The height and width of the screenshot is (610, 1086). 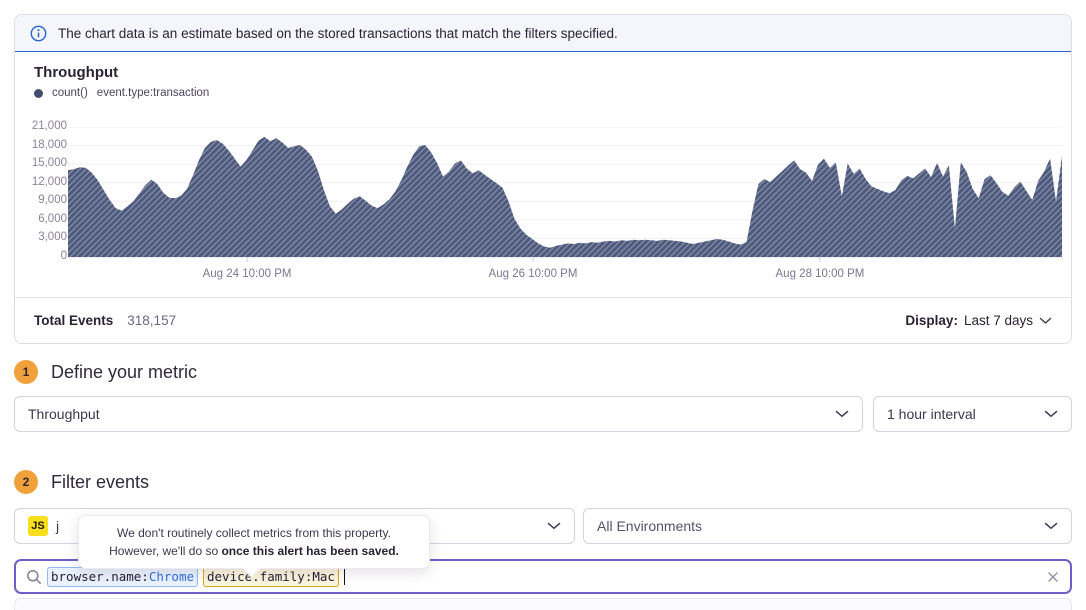 I want to click on environment-select-value: All Environments, so click(x=650, y=526).